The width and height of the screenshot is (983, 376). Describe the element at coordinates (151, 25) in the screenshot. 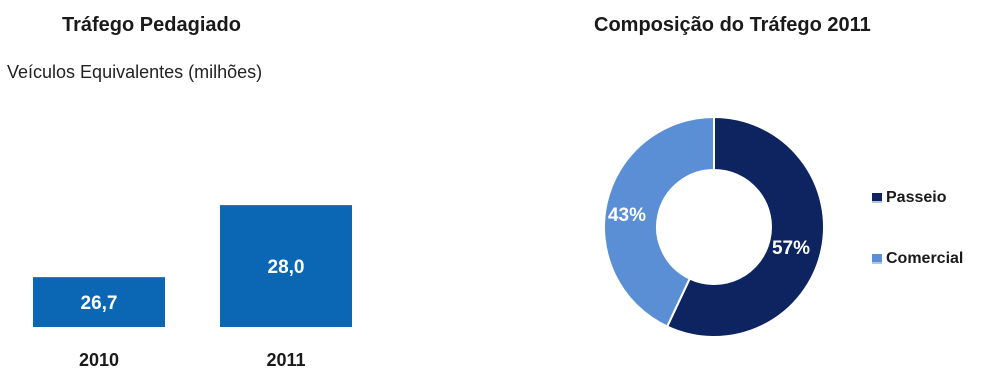

I see `bar-chart-title: Tráfego Pedagiado` at that location.